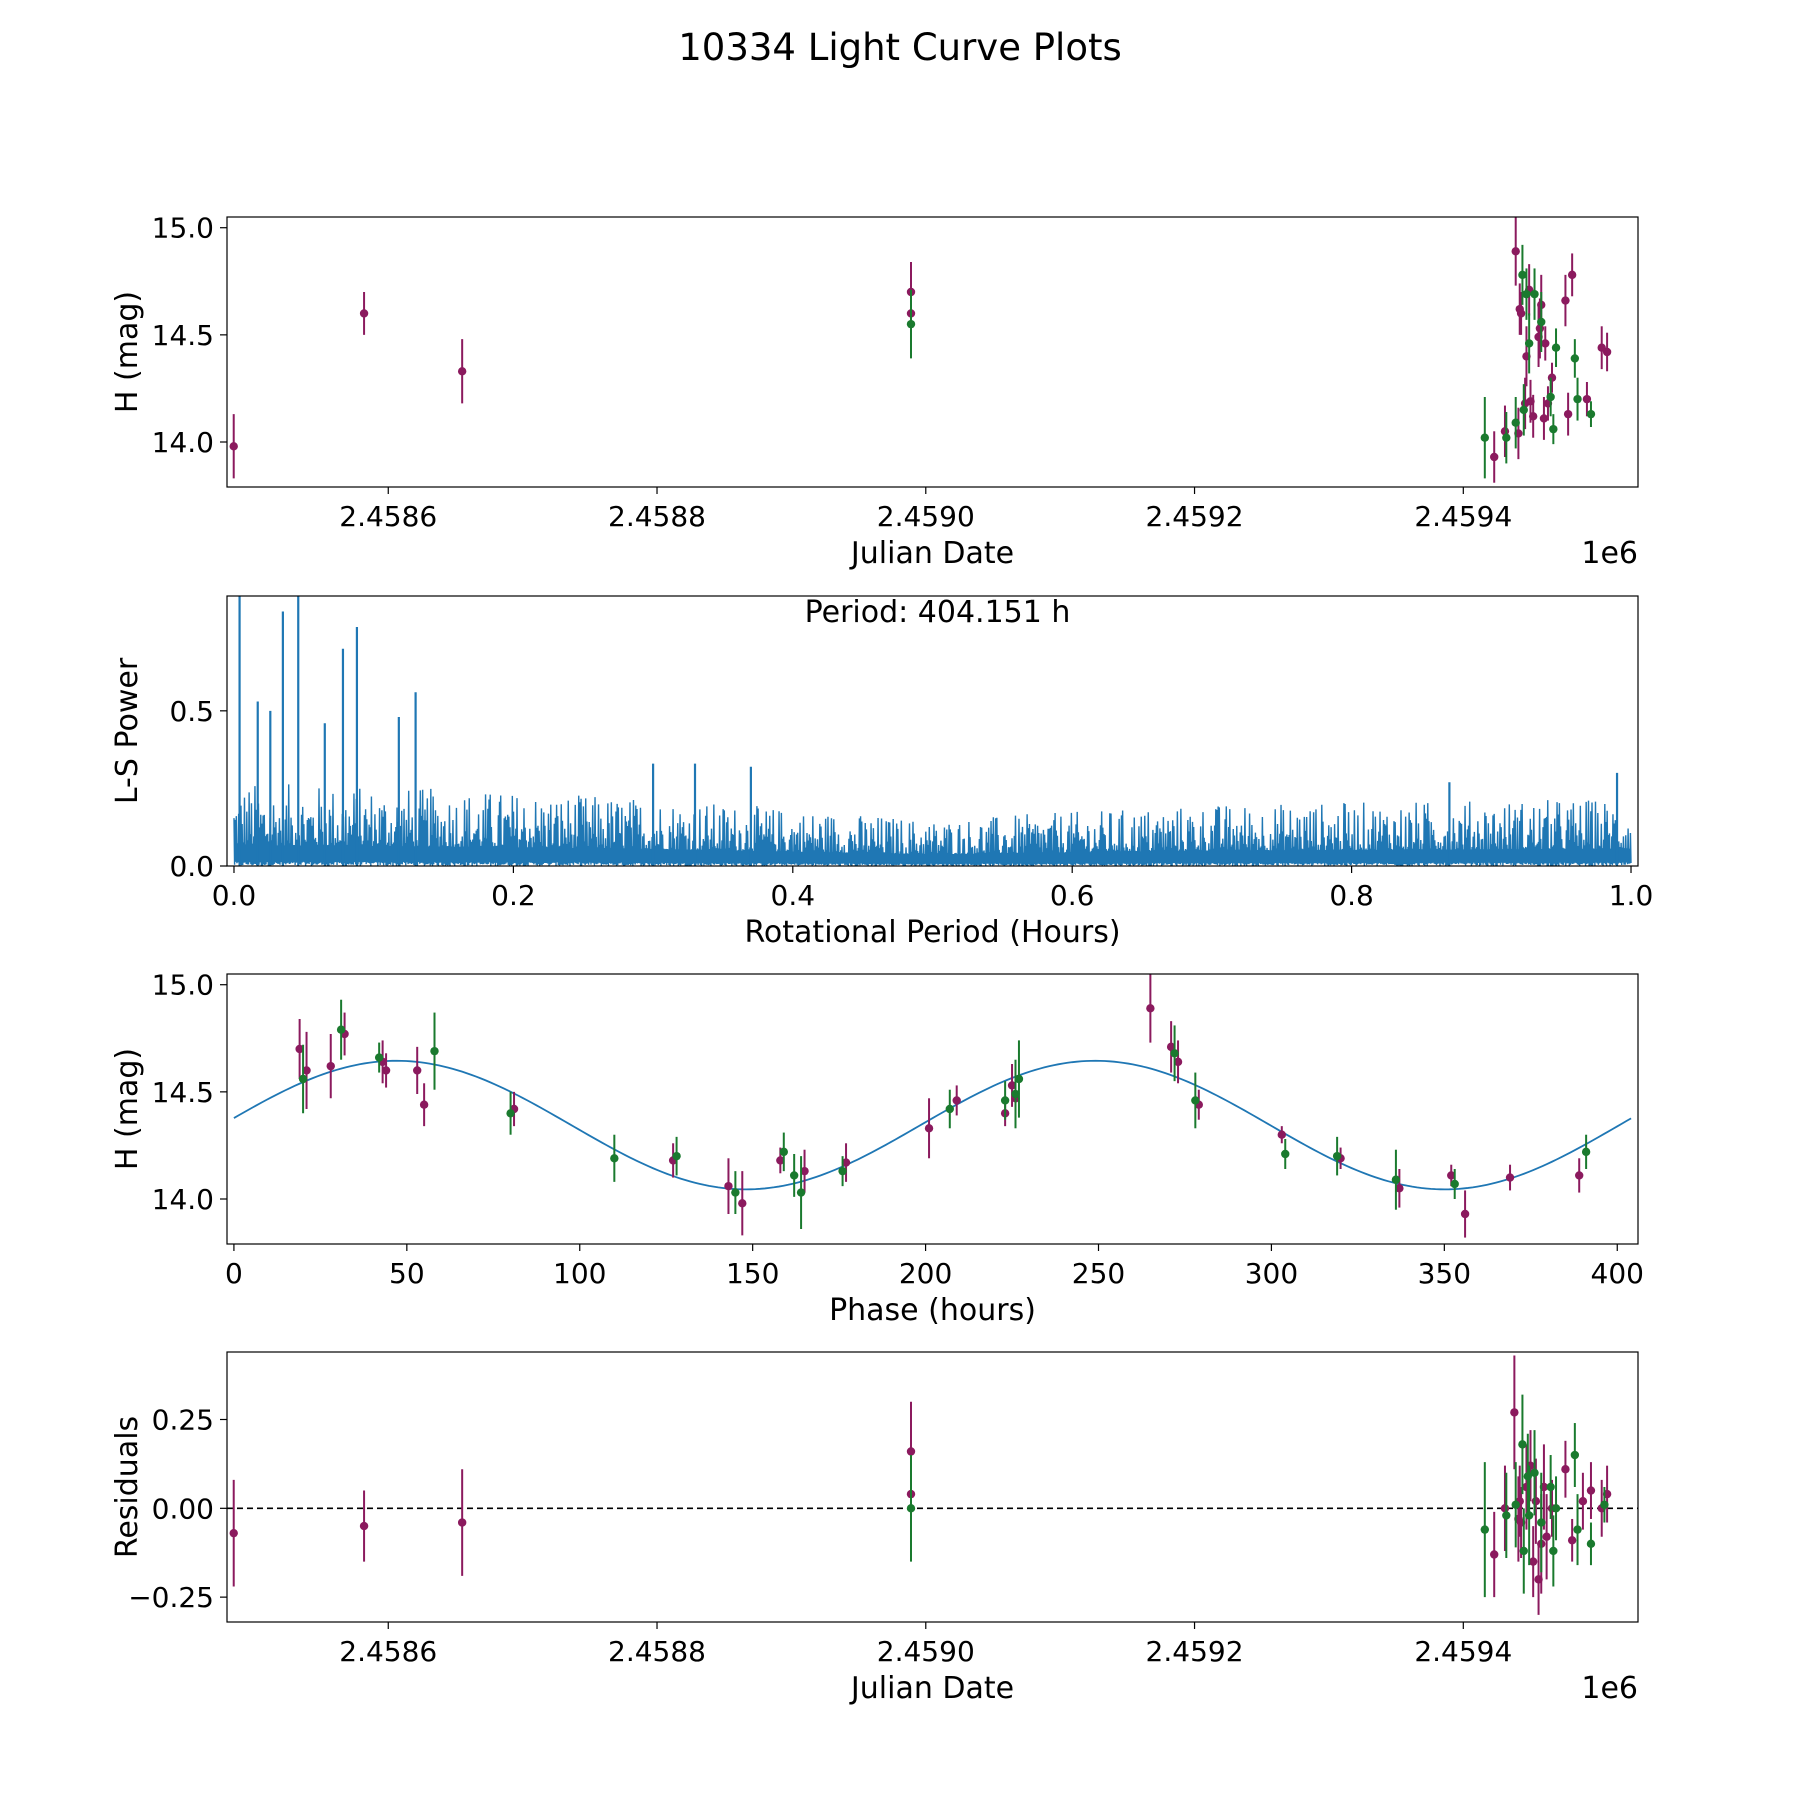 This screenshot has width=1800, height=1800. I want to click on y-tick-label: 0.5, so click(191, 711).